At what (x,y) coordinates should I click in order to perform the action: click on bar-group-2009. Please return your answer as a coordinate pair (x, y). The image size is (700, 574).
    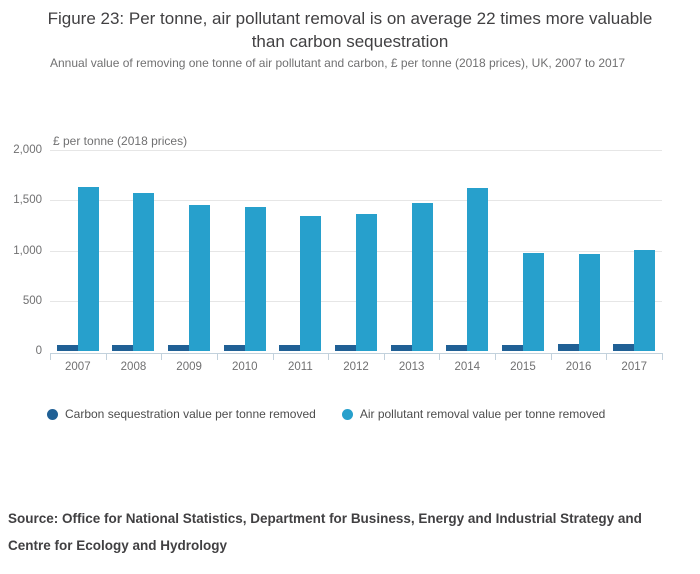
    Looking at the image, I should click on (189, 250).